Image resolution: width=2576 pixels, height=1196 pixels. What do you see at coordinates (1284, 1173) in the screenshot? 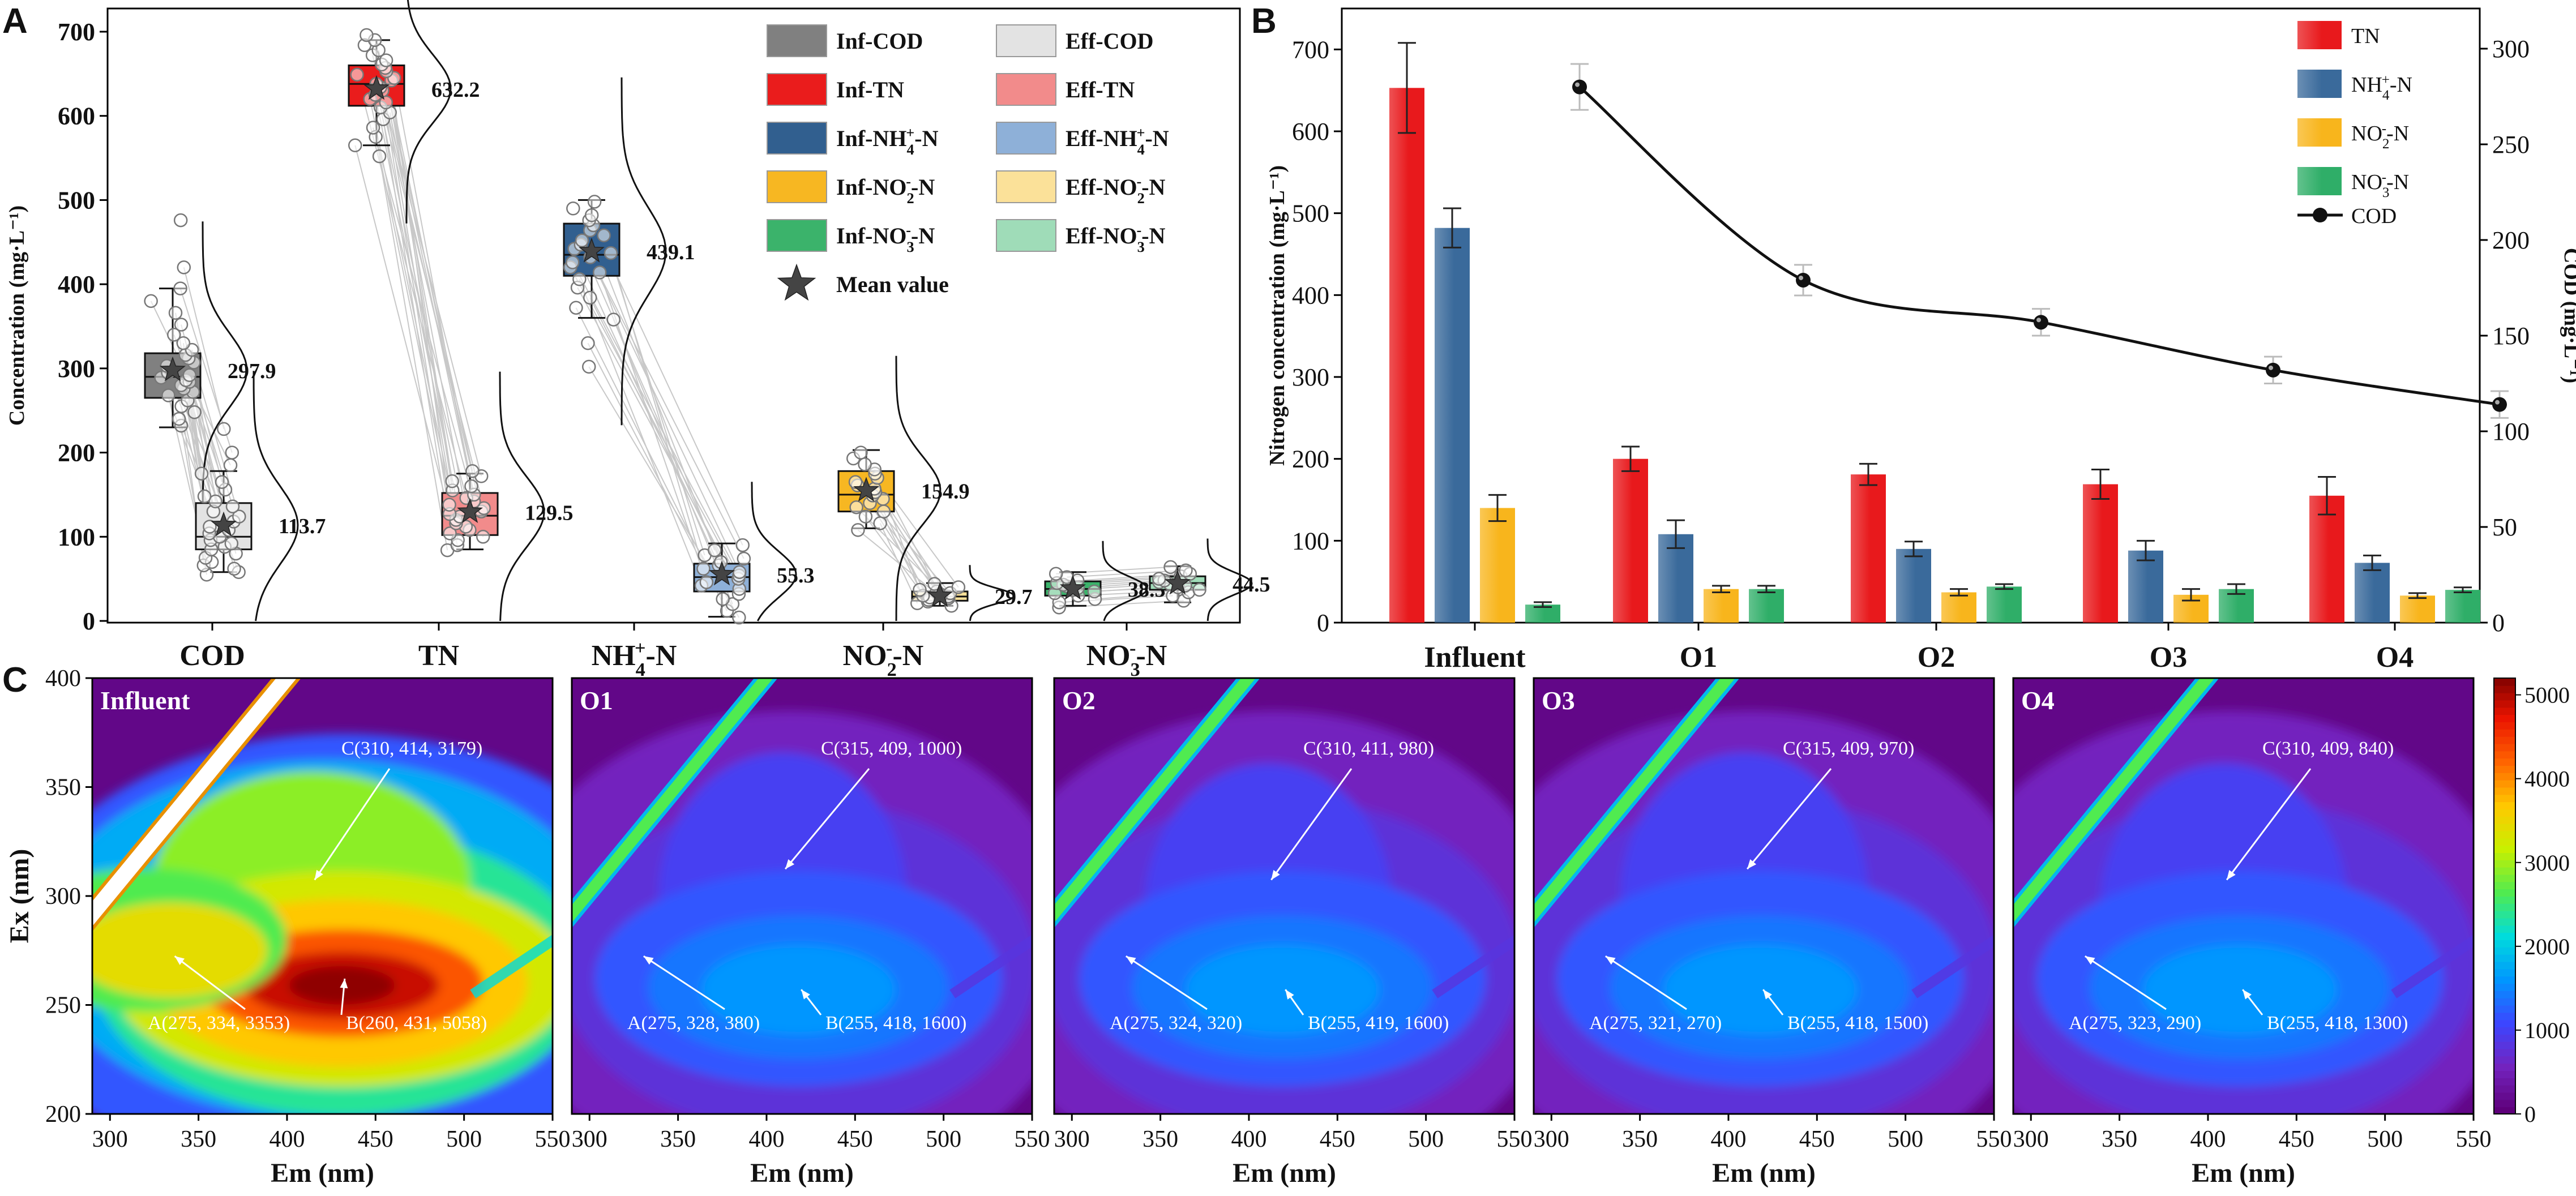
I see `x-axis-title: Em (nm)` at bounding box center [1284, 1173].